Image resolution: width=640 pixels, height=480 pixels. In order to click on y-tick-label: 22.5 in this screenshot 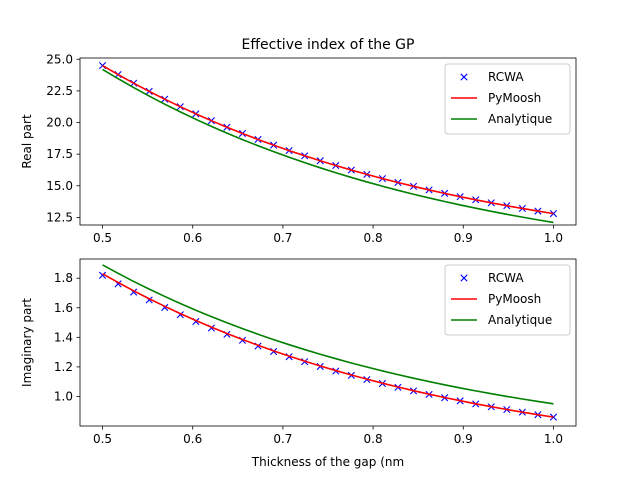, I will do `click(59, 91)`.